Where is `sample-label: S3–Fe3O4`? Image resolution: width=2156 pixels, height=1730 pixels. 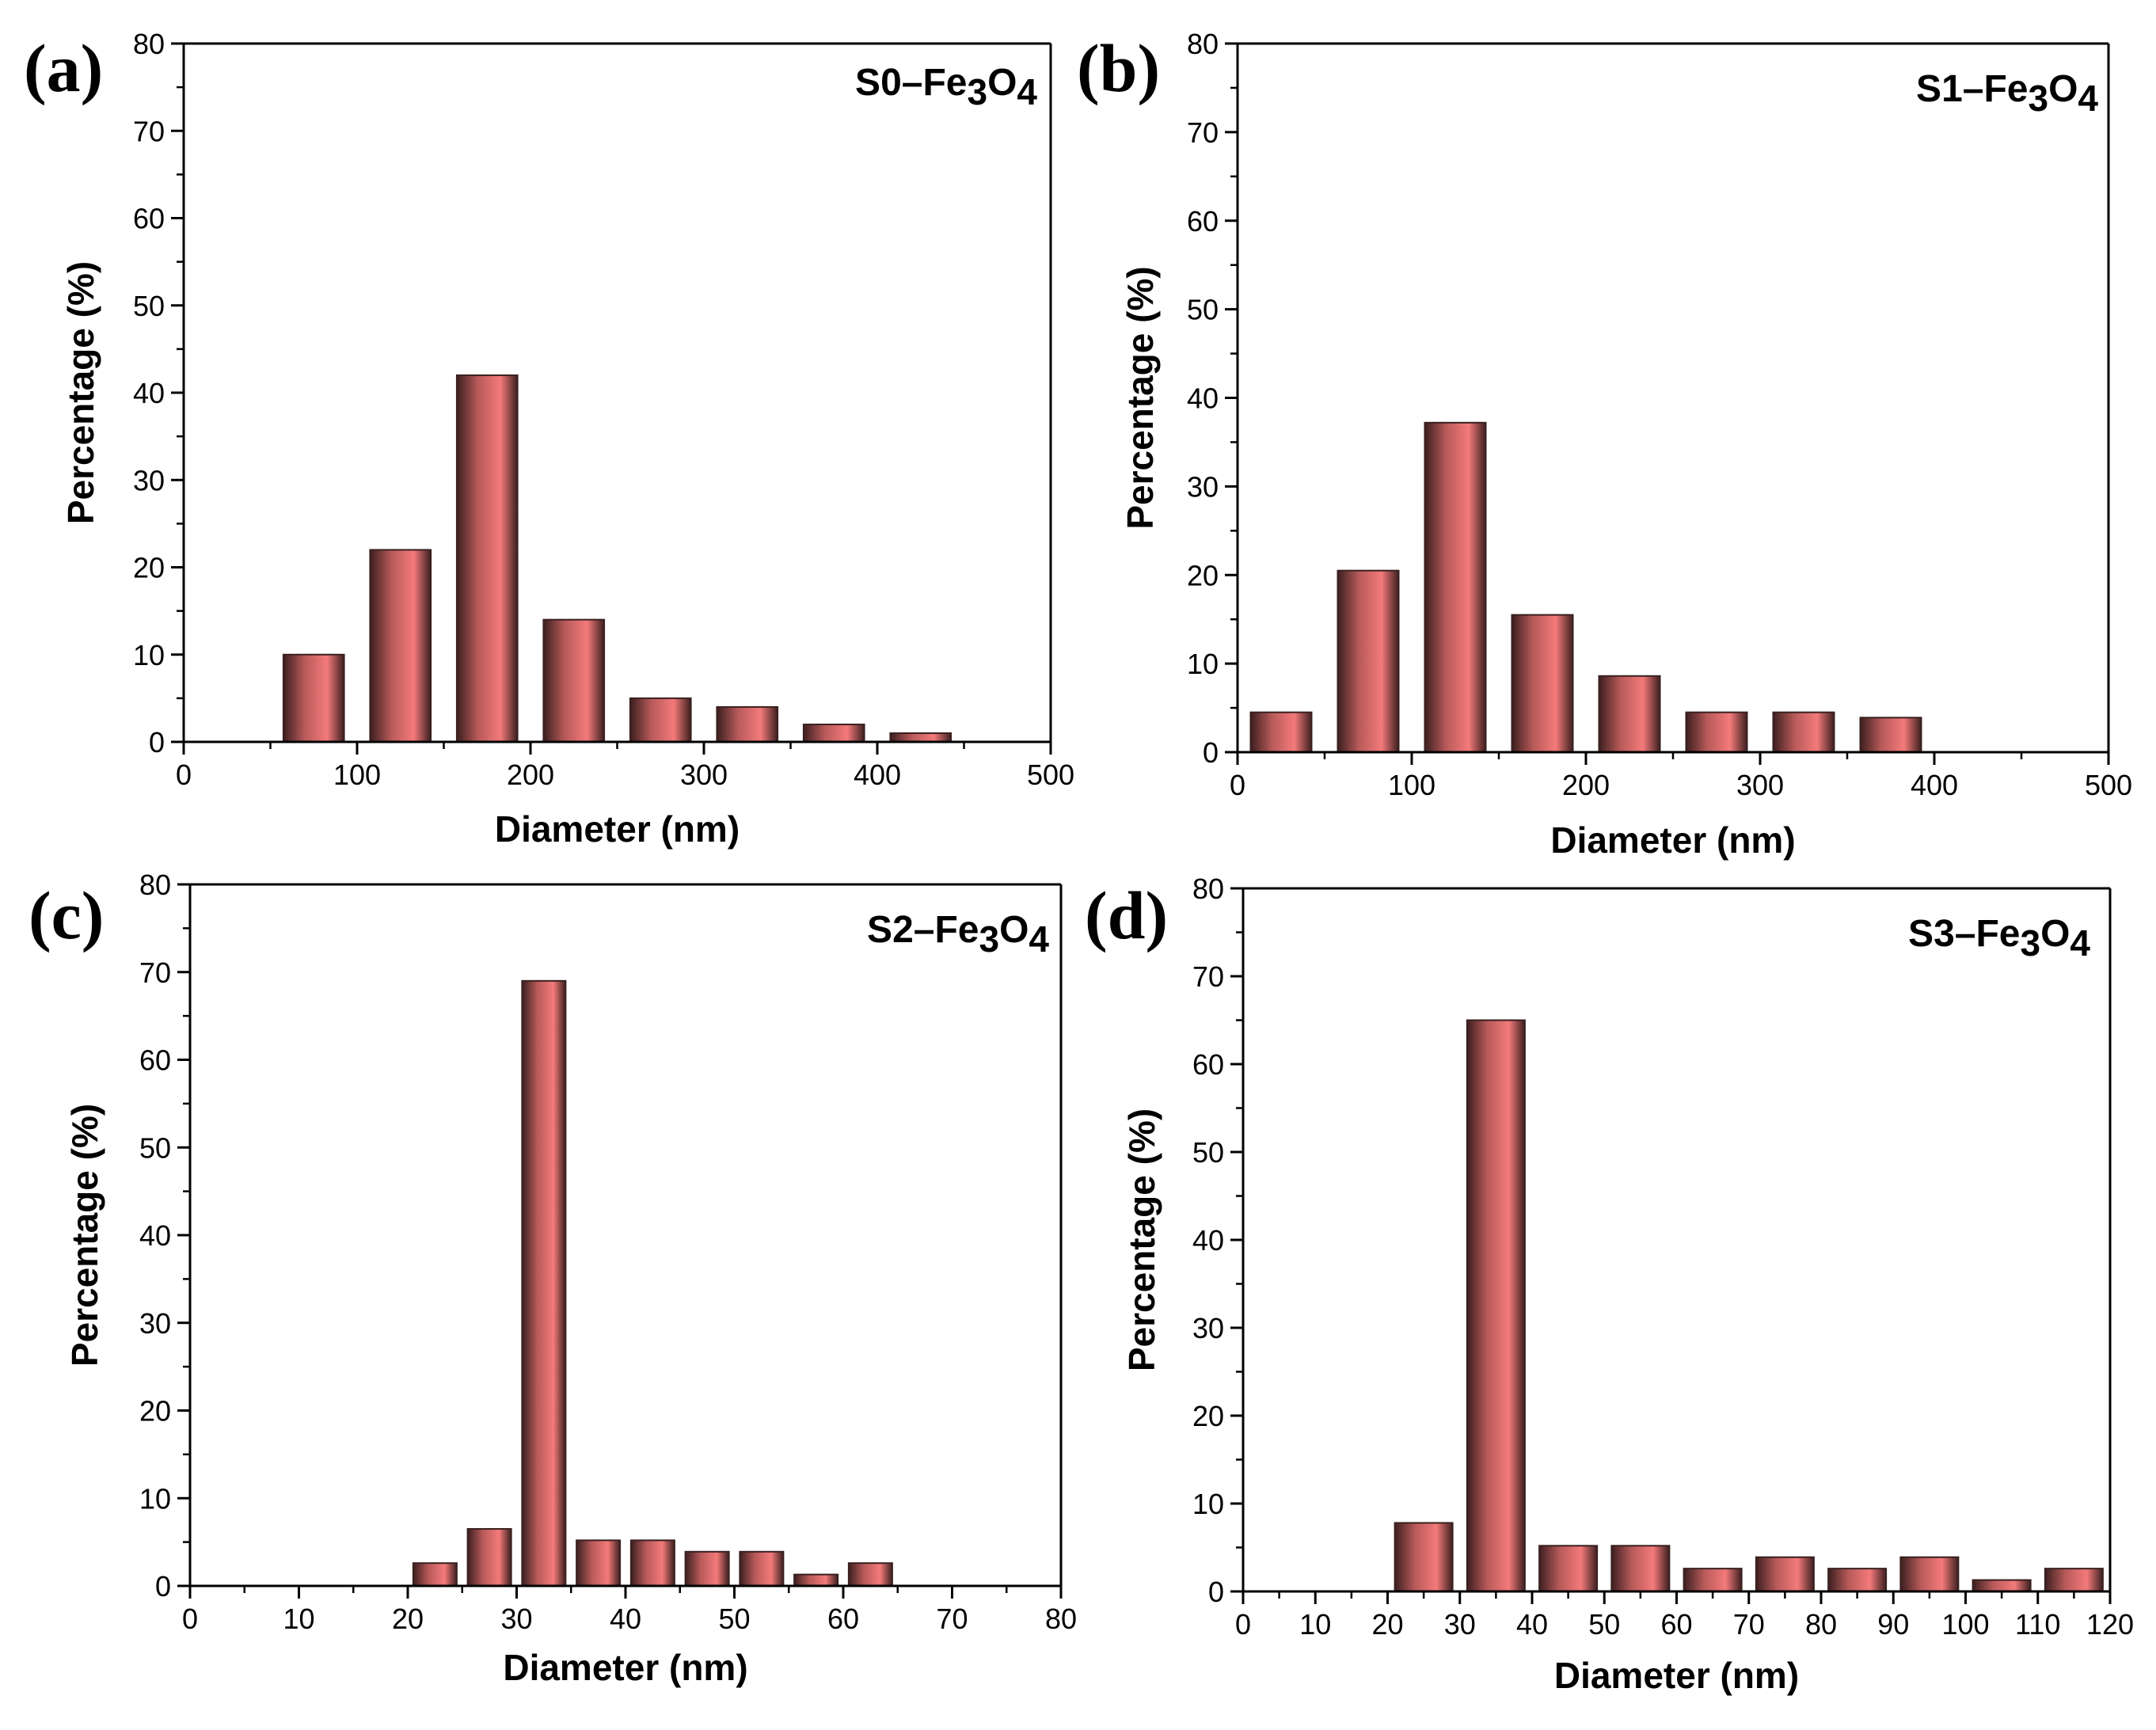
sample-label: S3–Fe3O4 is located at coordinates (1999, 938).